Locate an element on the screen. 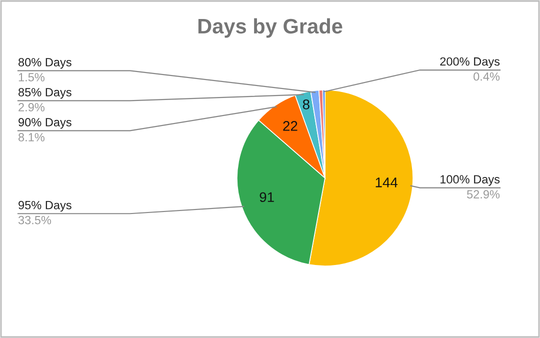  data-label: 52.9% is located at coordinates (483, 194).